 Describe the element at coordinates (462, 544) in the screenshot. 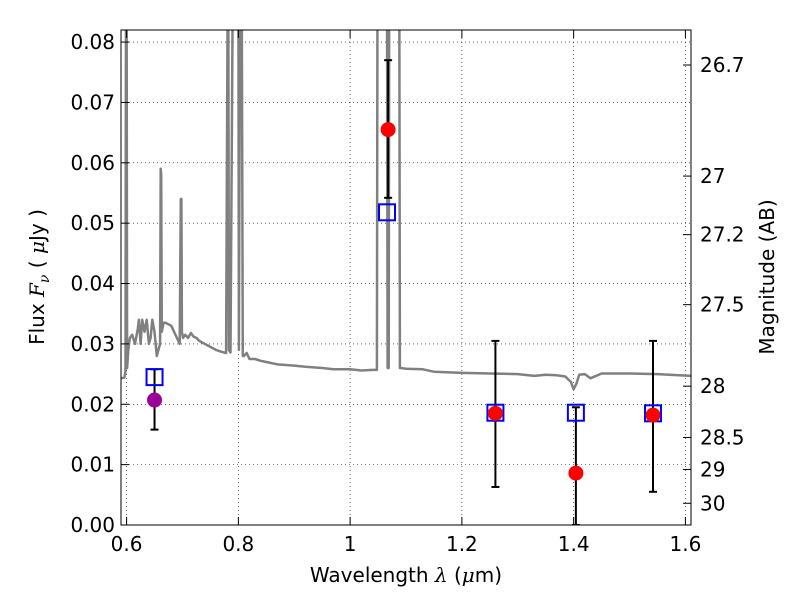

I see `x-tick-label: 1.2` at that location.